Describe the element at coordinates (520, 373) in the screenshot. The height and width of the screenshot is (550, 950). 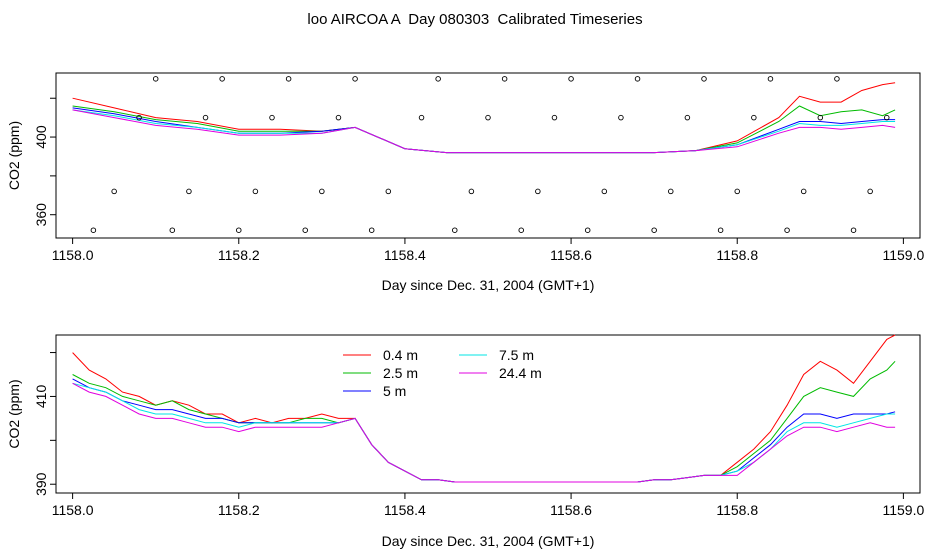
I see `legend-label: 24.4 m` at that location.